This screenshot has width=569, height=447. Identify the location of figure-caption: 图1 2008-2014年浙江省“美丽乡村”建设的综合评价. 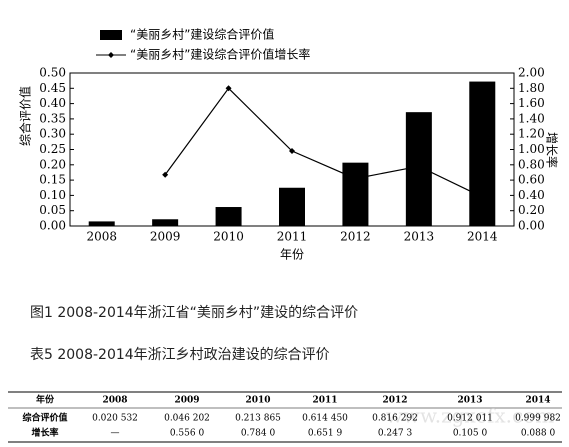
(194, 313).